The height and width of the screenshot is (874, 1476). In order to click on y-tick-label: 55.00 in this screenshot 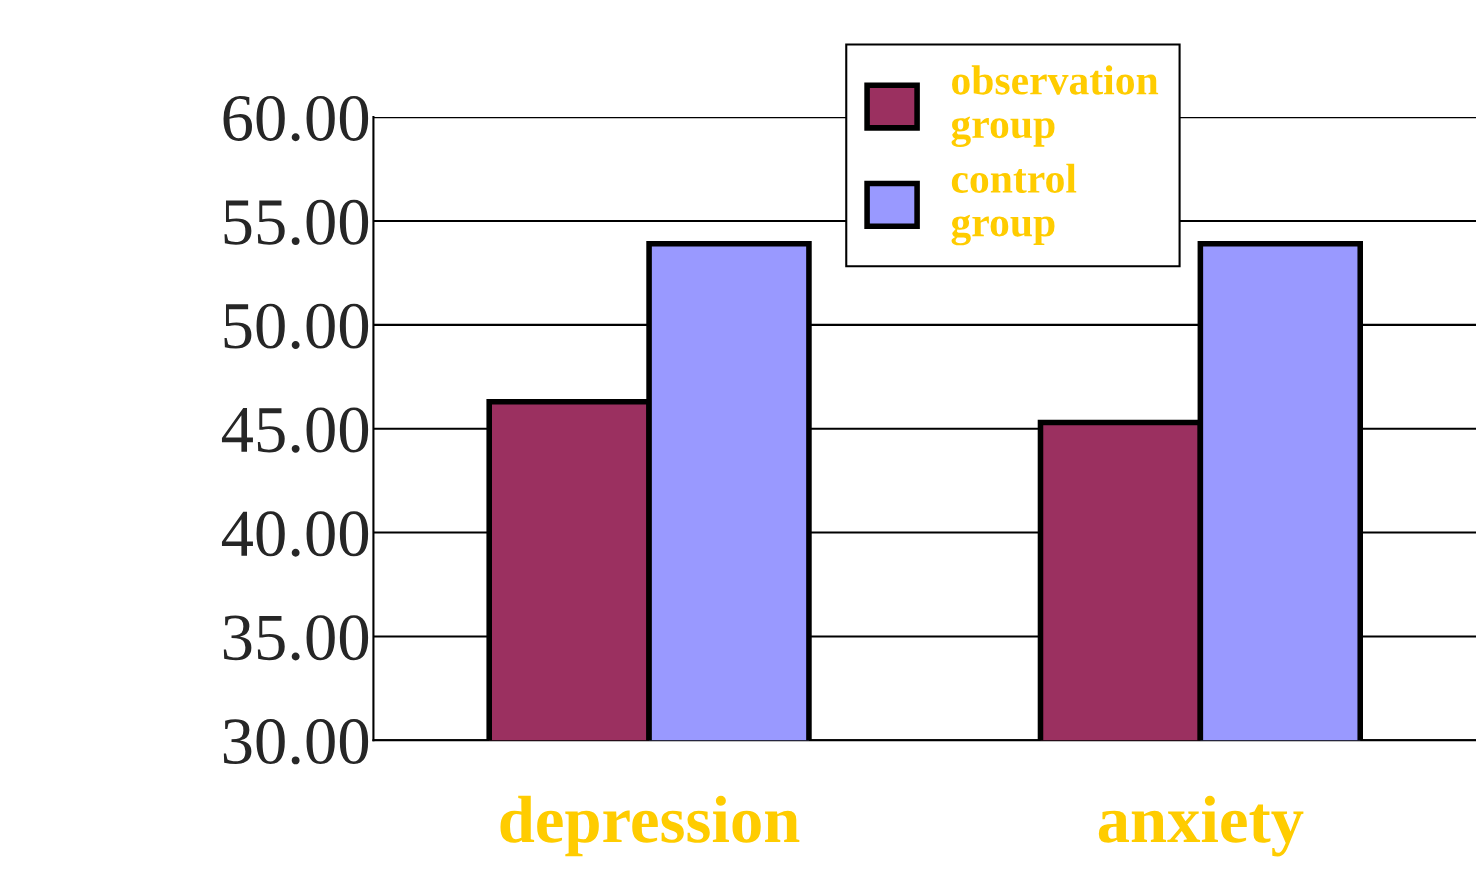, I will do `click(296, 222)`.